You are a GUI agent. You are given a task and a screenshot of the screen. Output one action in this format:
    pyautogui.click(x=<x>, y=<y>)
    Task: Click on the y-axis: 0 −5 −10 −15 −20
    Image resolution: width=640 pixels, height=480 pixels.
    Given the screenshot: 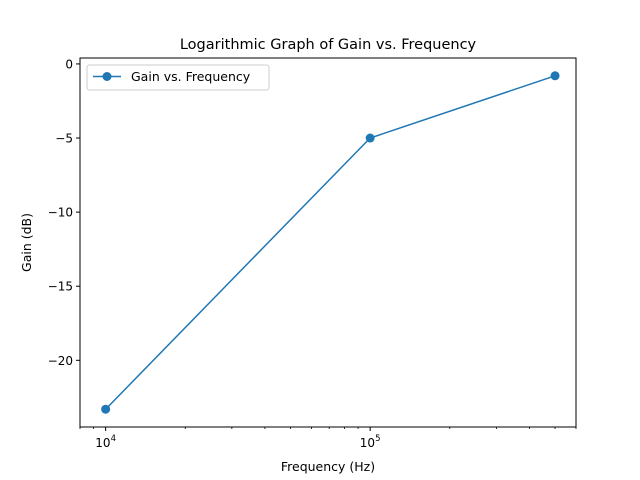 What is the action you would take?
    pyautogui.click(x=64, y=212)
    